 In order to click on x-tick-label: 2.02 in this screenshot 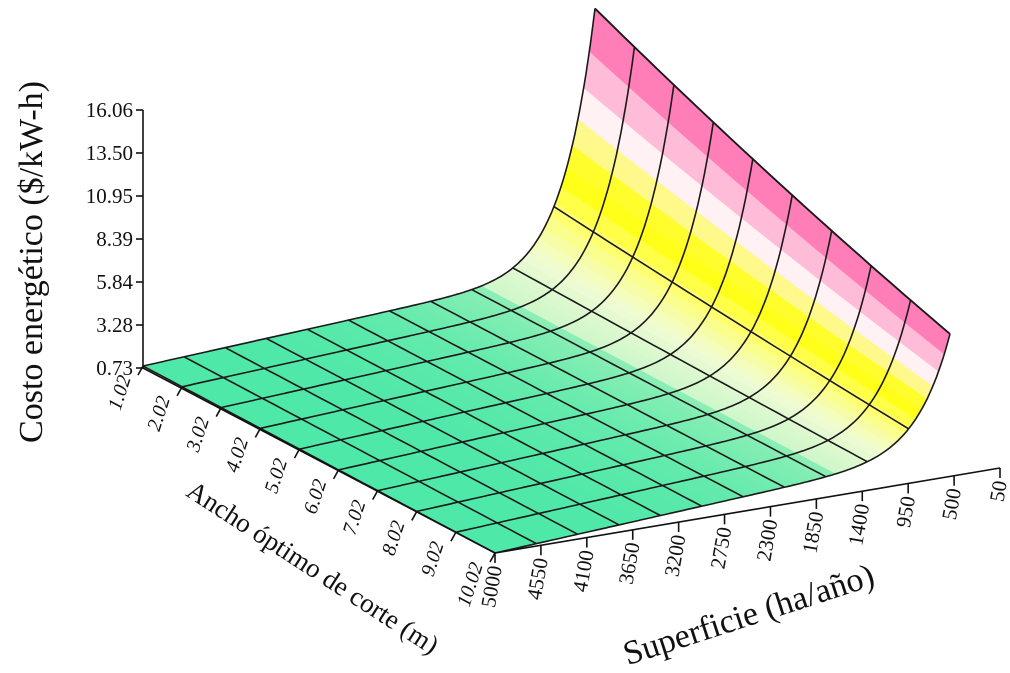, I will do `click(159, 414)`.